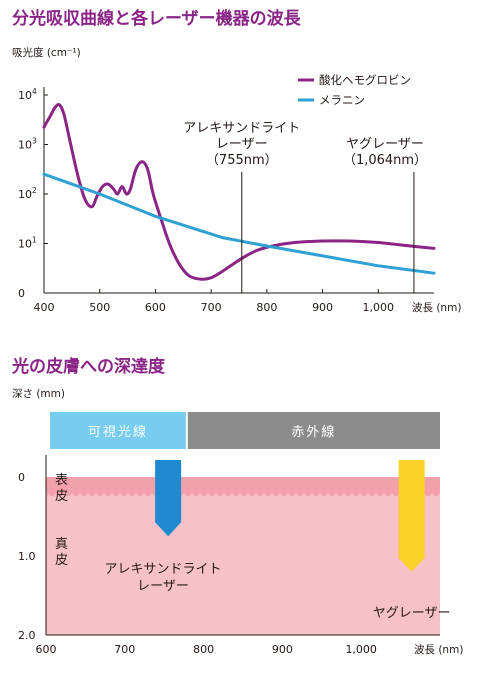 The image size is (480, 673). I want to click on skin-layer-label: 表, so click(61, 480).